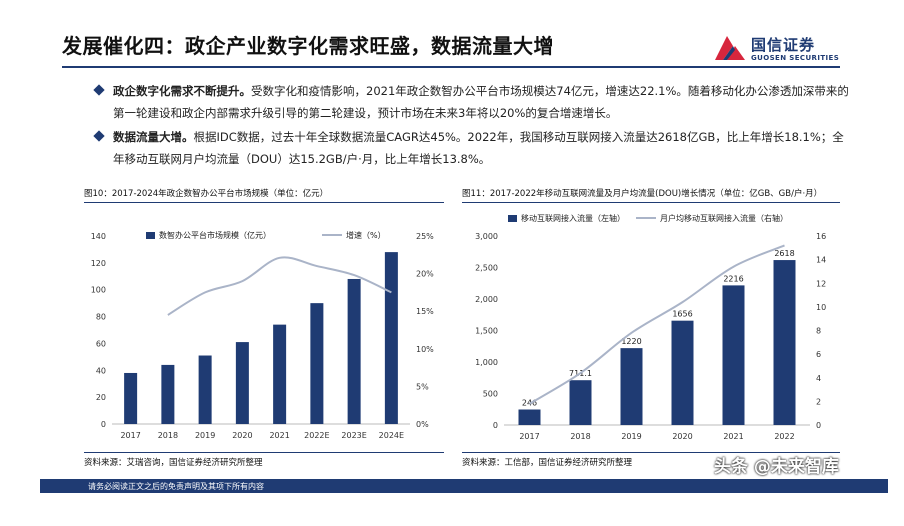 The image size is (904, 526). Describe the element at coordinates (783, 45) in the screenshot. I see `logo-name-cn: 国信证券` at that location.